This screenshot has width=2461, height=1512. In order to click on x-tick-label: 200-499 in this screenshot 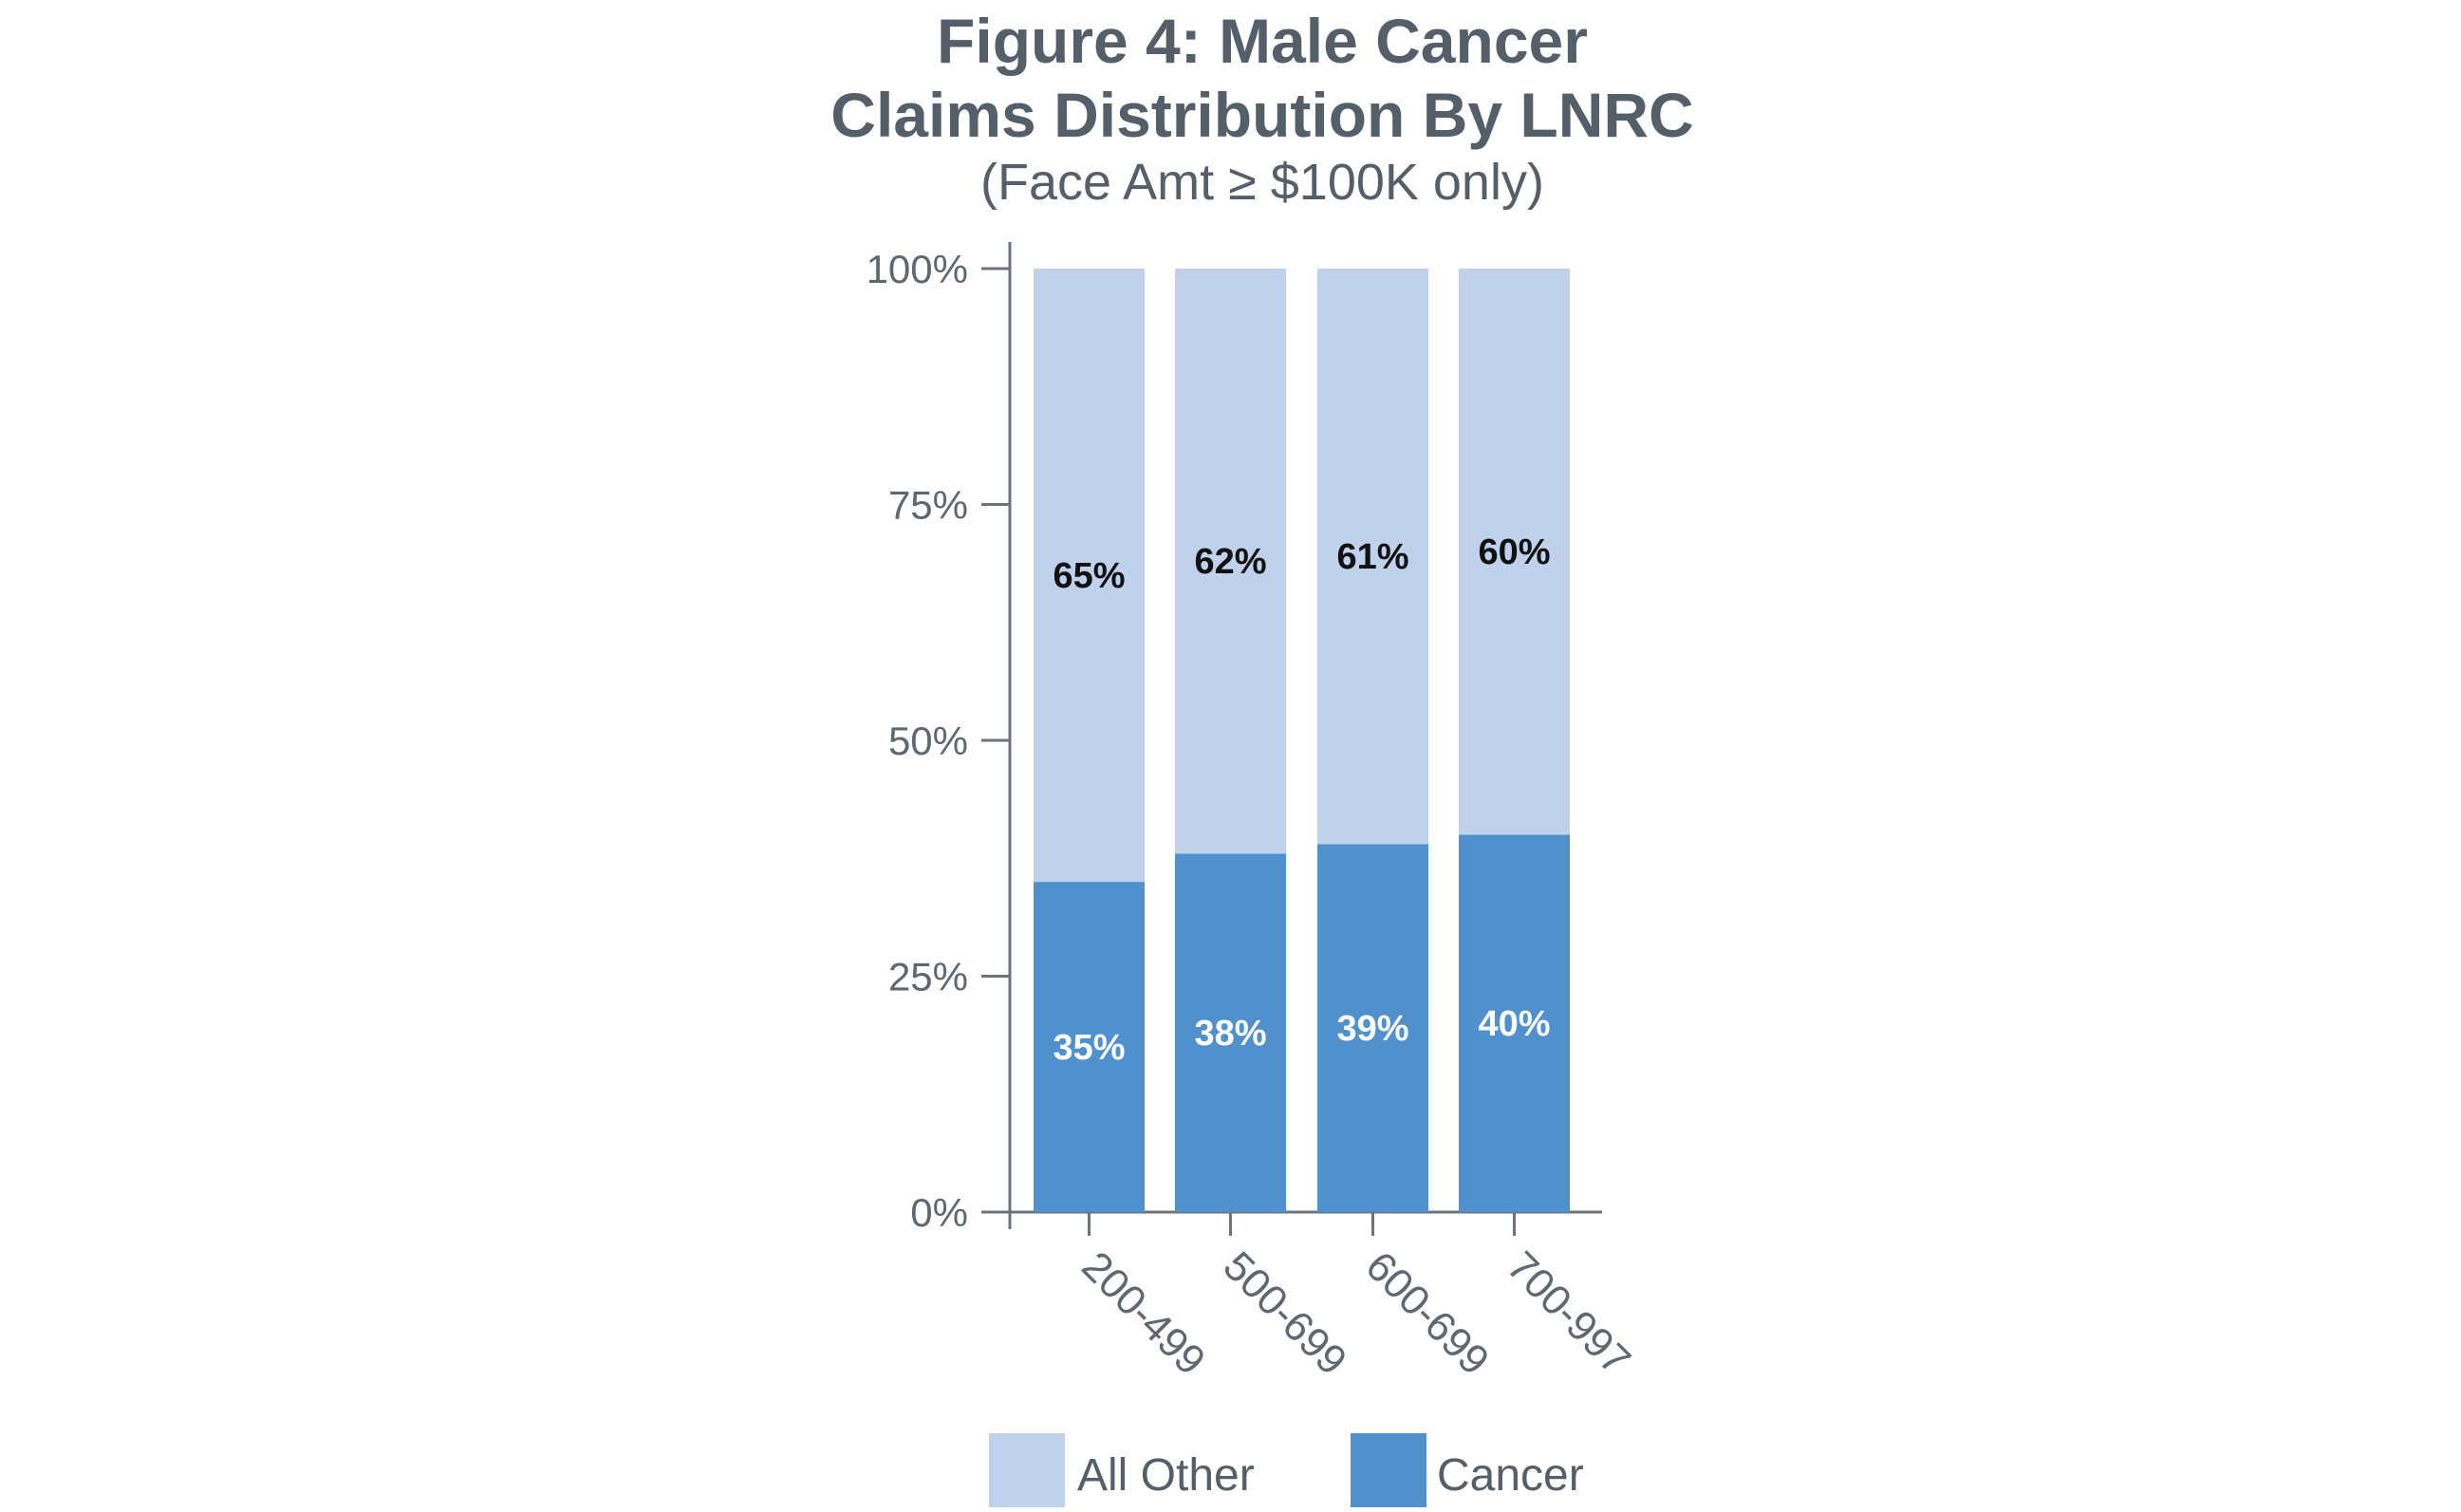, I will do `click(1143, 1313)`.